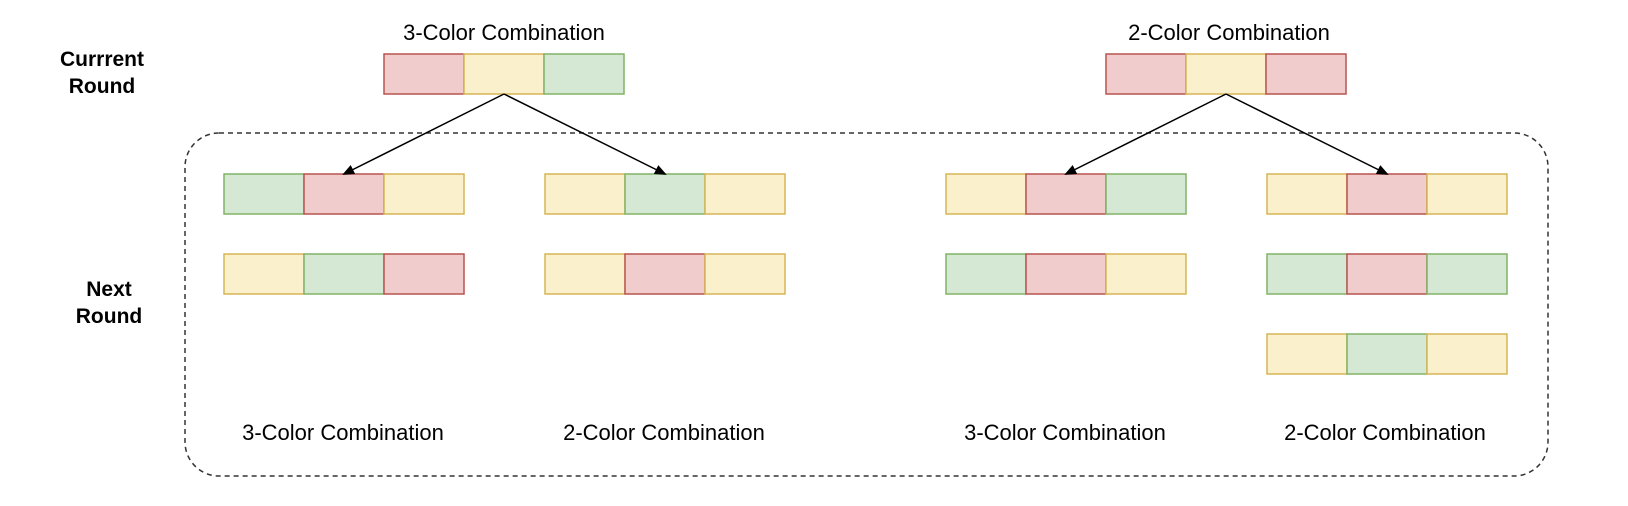 The height and width of the screenshot is (506, 1628). What do you see at coordinates (1065, 432) in the screenshot?
I see `next-group-caption-3: 3-Color Combination` at bounding box center [1065, 432].